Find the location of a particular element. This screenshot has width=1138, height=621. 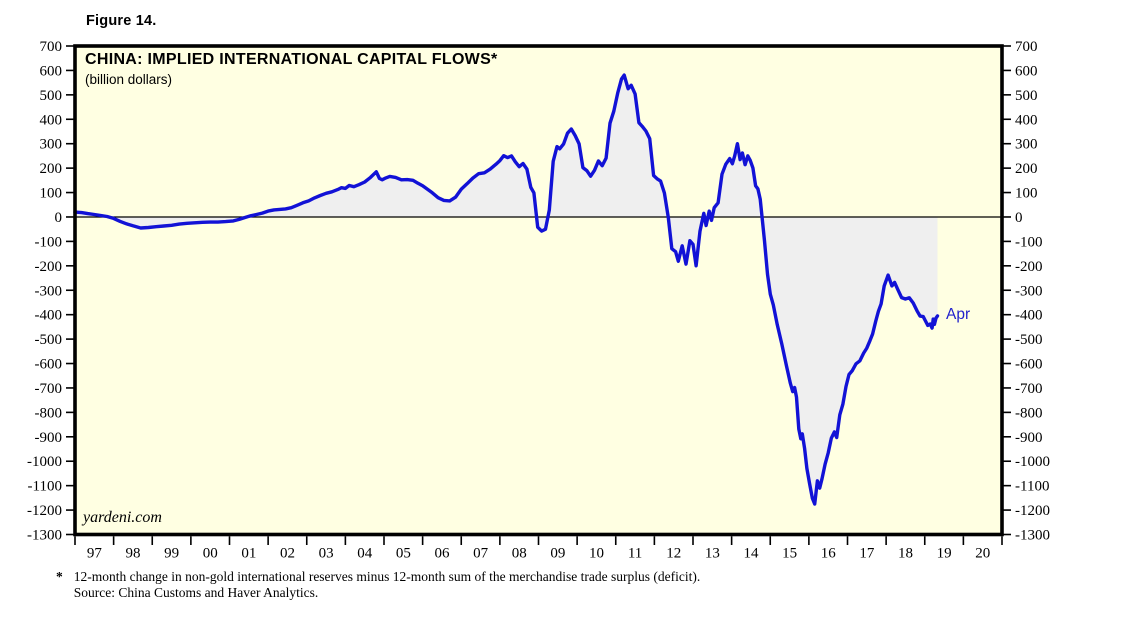

y-tick-label-right: -600 is located at coordinates (1029, 365).